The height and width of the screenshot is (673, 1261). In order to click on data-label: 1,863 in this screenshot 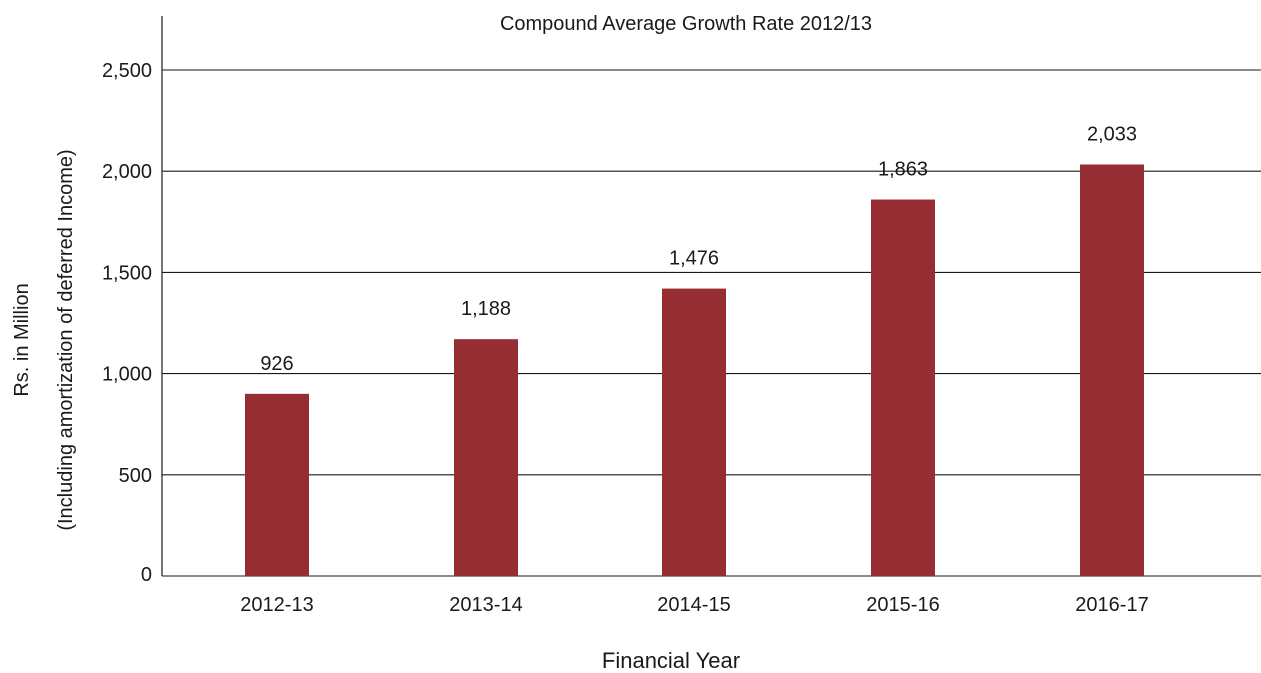, I will do `click(903, 170)`.